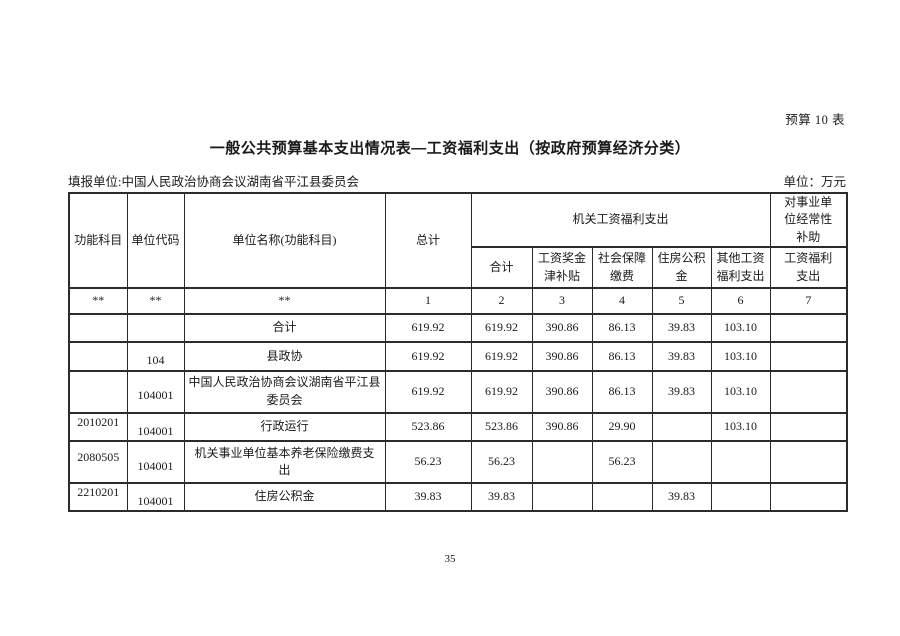  What do you see at coordinates (501, 301) in the screenshot?
I see `index-cell: 2` at bounding box center [501, 301].